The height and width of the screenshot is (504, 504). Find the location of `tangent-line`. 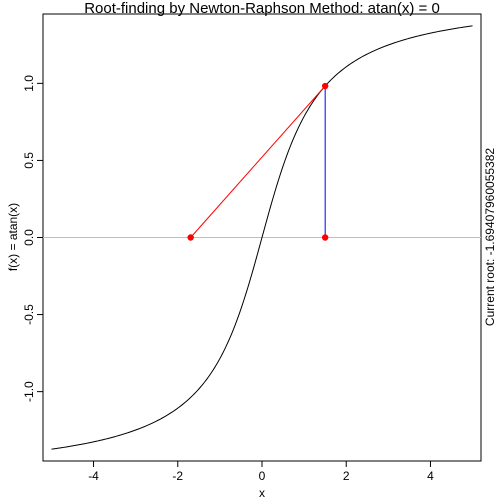

tangent-line is located at coordinates (258, 161).